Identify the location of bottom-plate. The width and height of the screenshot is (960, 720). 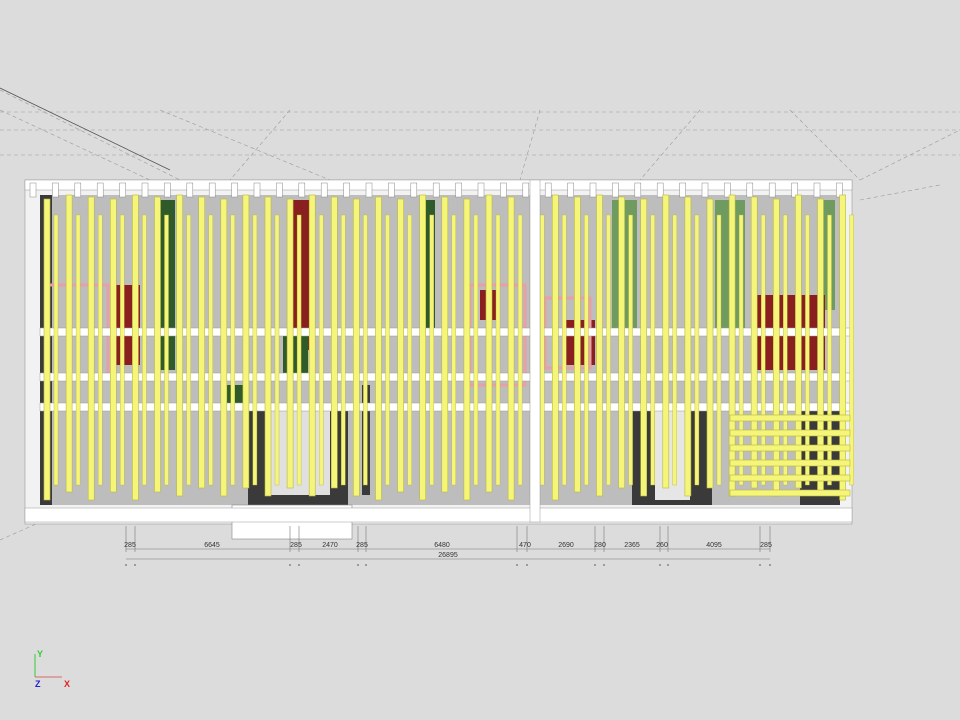
(438, 515).